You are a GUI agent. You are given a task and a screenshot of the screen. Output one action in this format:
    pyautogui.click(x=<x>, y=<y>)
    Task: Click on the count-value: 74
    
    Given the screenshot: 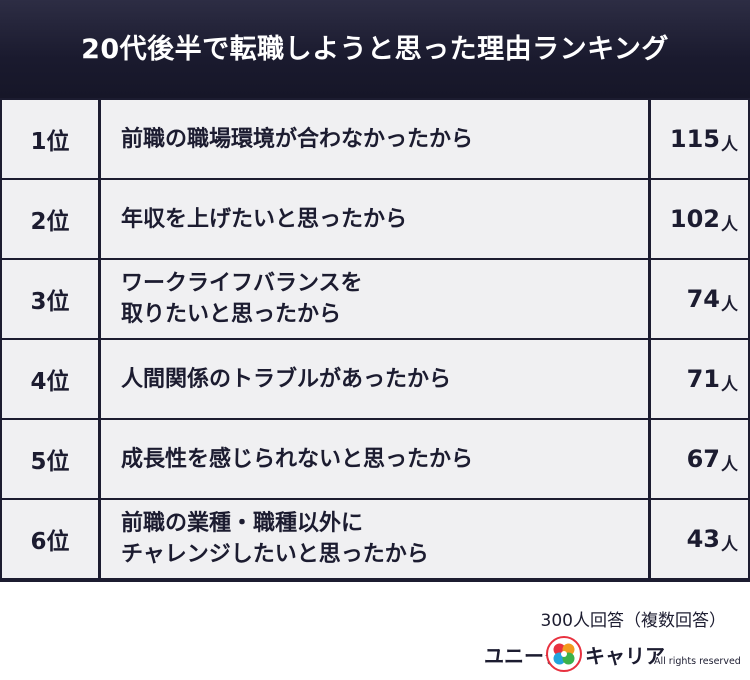 What is the action you would take?
    pyautogui.click(x=703, y=299)
    